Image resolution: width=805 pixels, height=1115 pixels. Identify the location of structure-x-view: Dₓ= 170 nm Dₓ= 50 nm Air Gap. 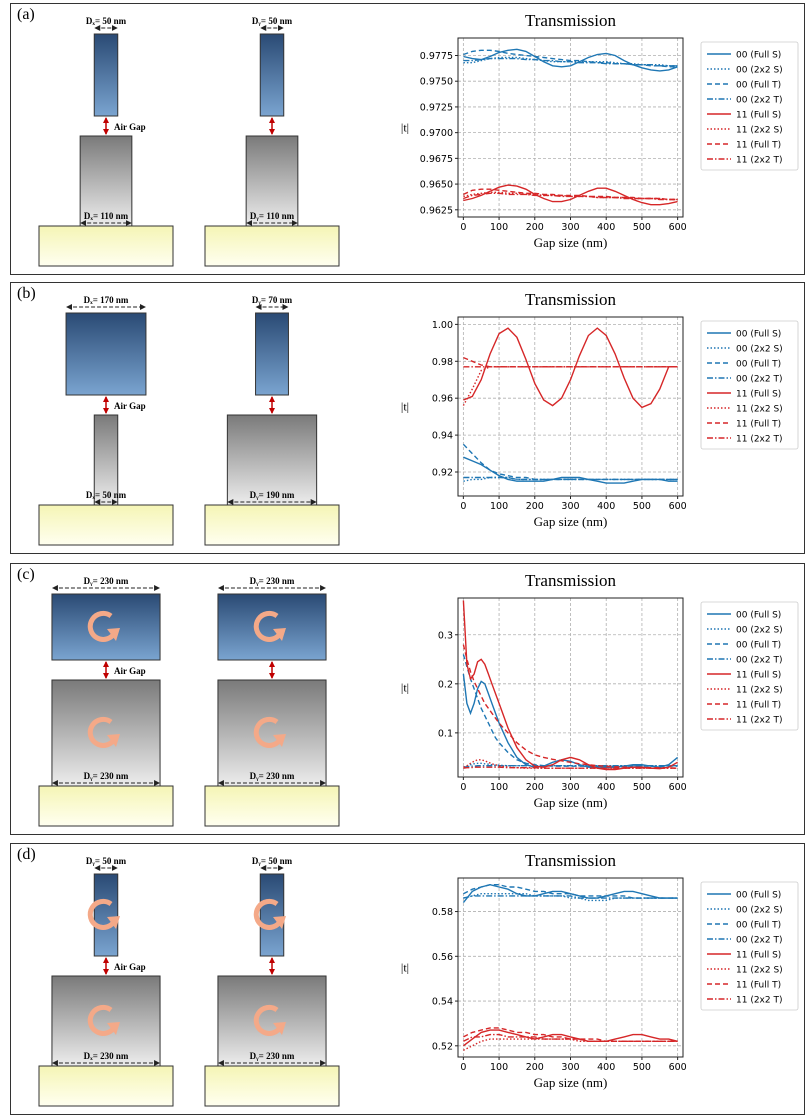
(106, 420).